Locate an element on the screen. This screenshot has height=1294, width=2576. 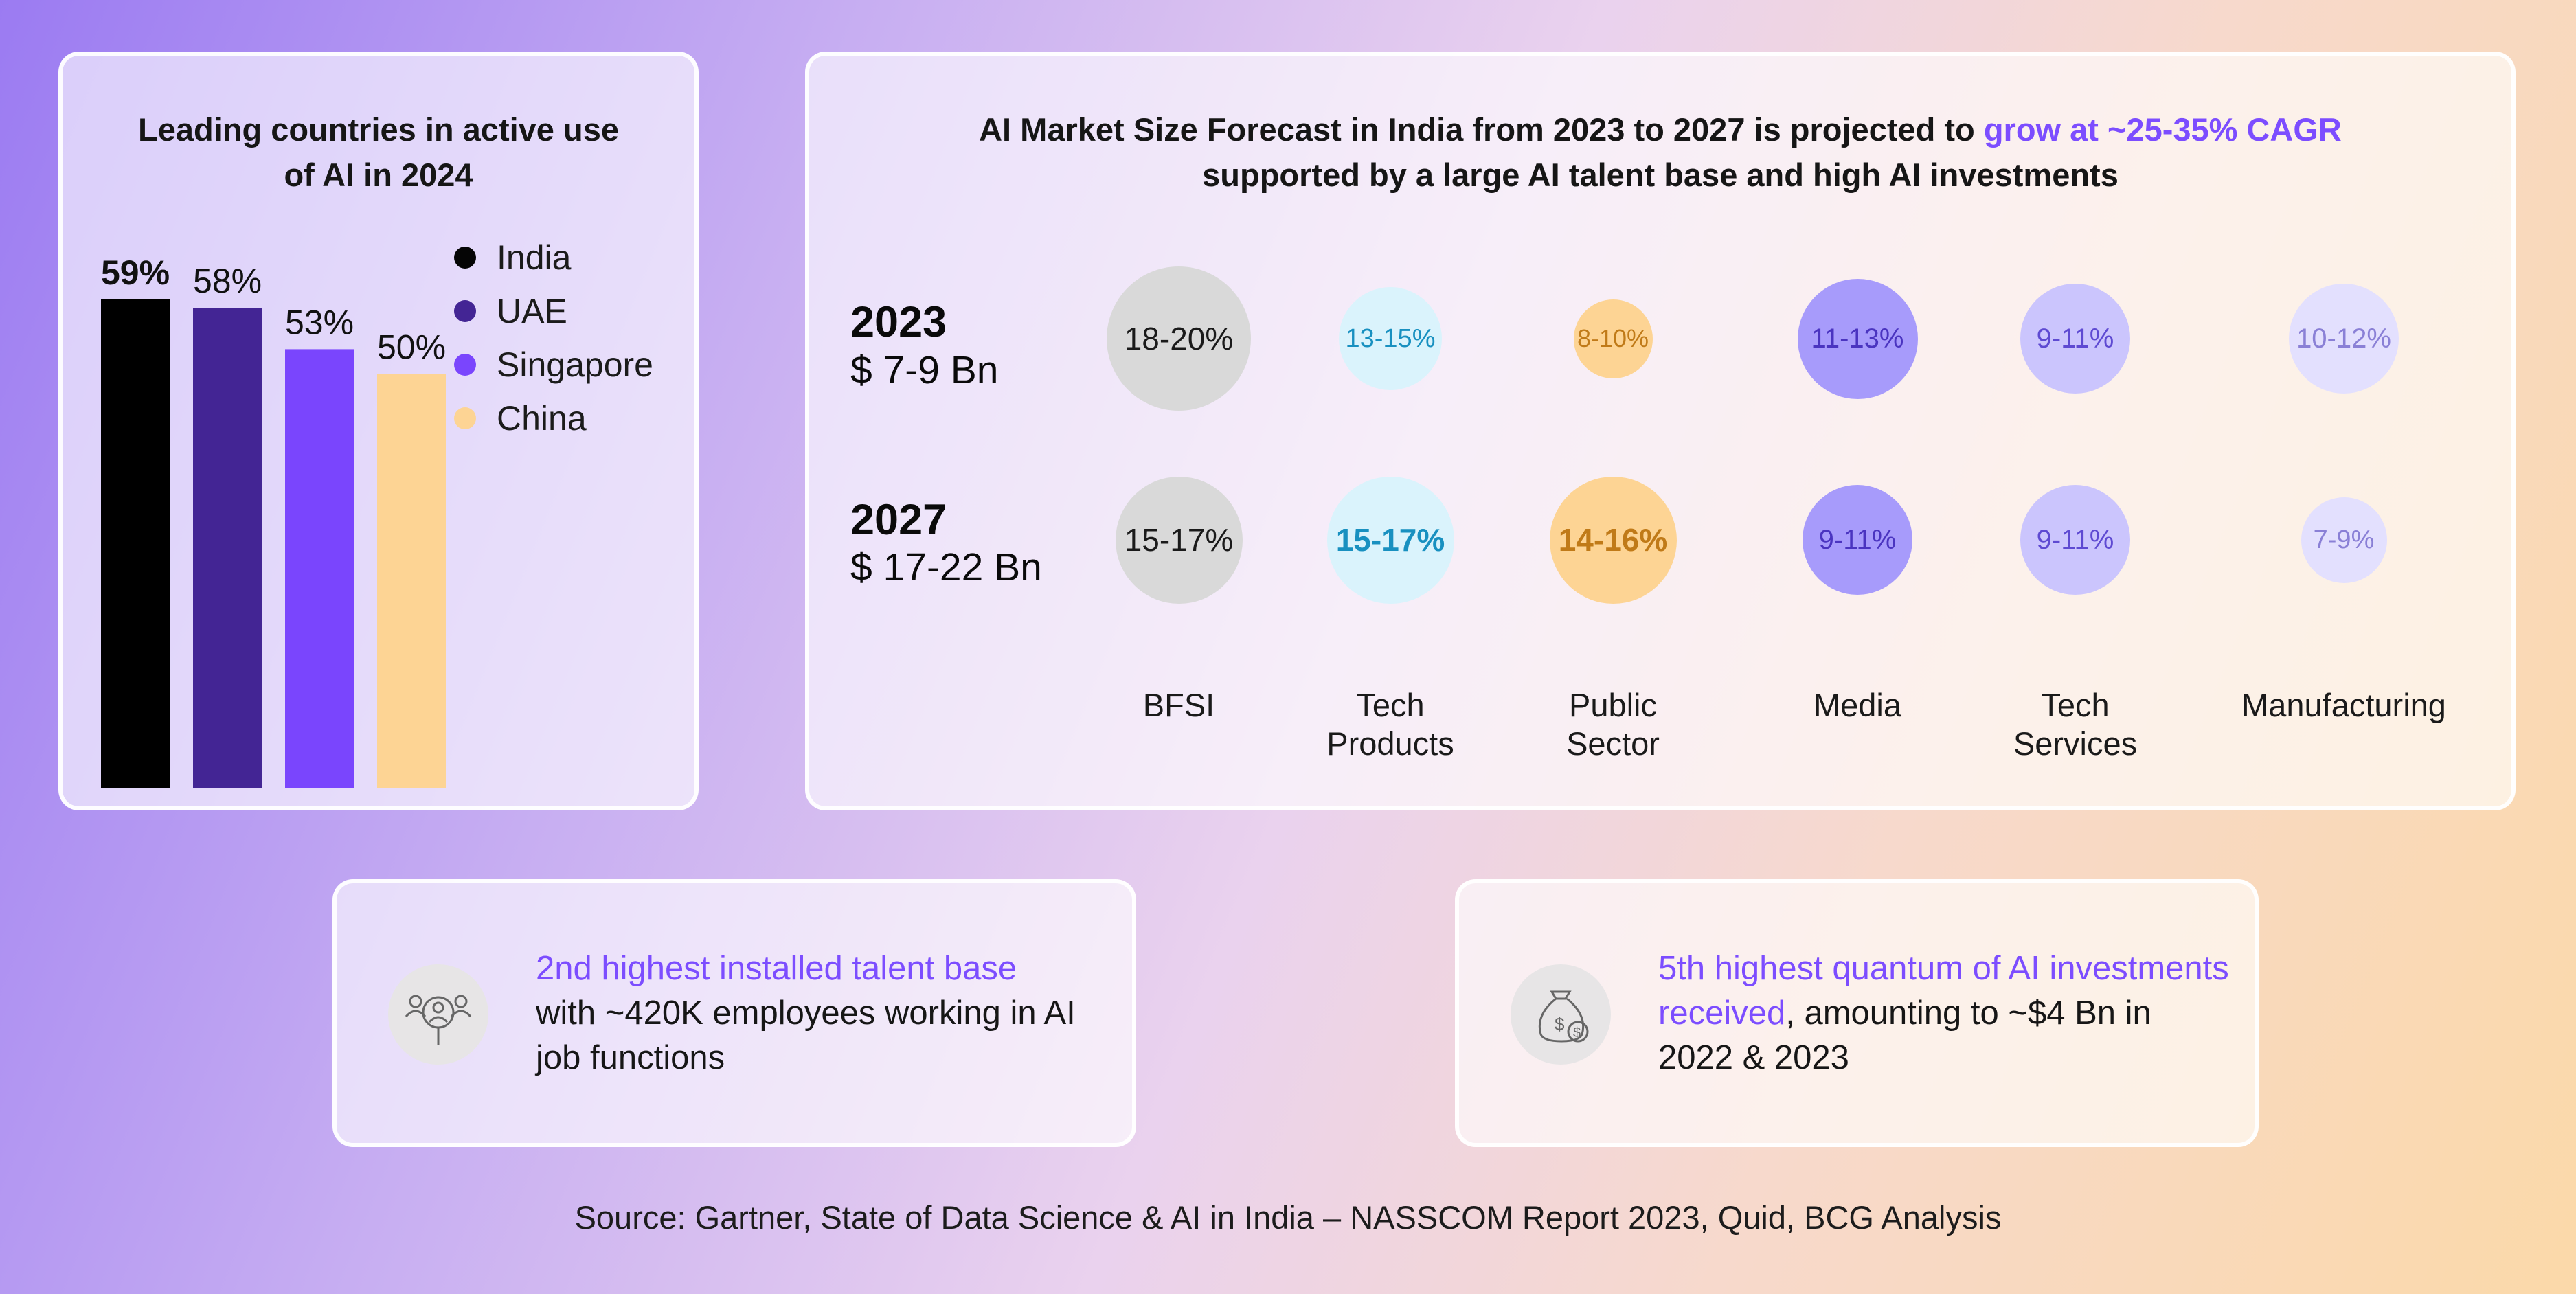
forecast-title-highlight: grow at ~25-35% CAGR is located at coordinates (2162, 129).